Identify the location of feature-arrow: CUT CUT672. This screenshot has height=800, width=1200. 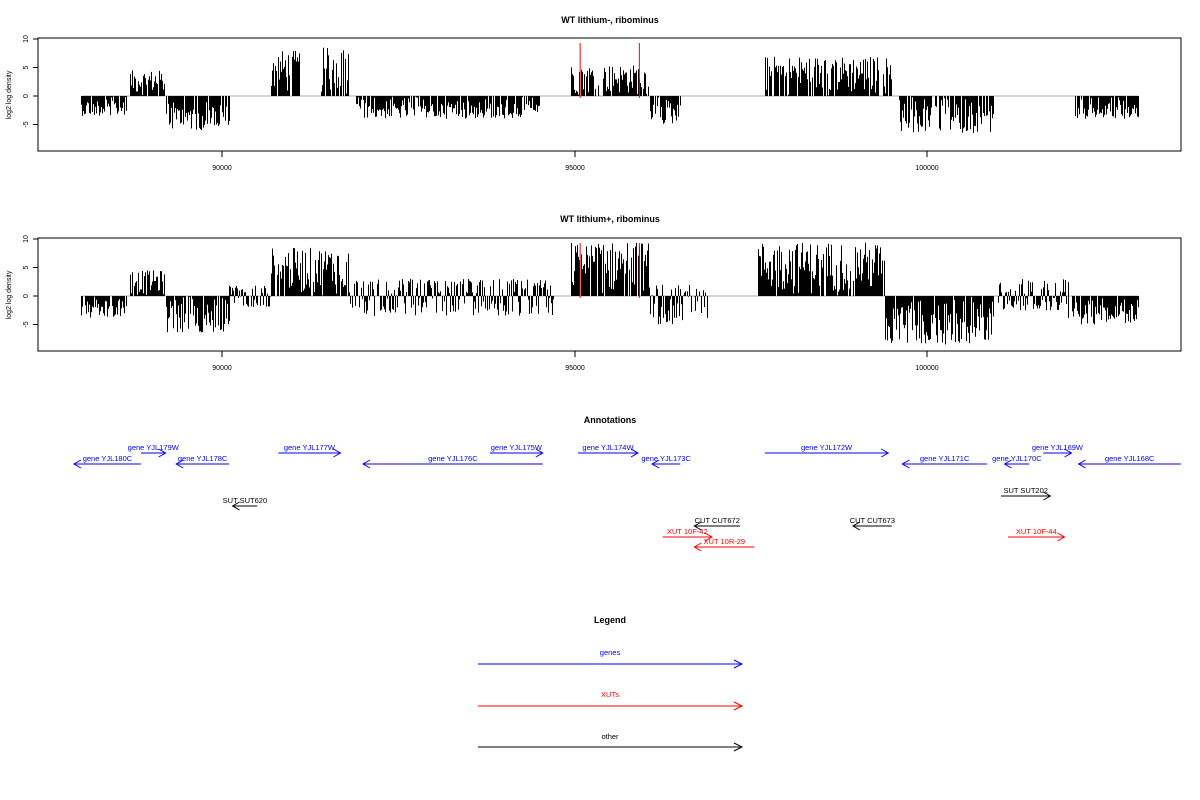
(717, 523).